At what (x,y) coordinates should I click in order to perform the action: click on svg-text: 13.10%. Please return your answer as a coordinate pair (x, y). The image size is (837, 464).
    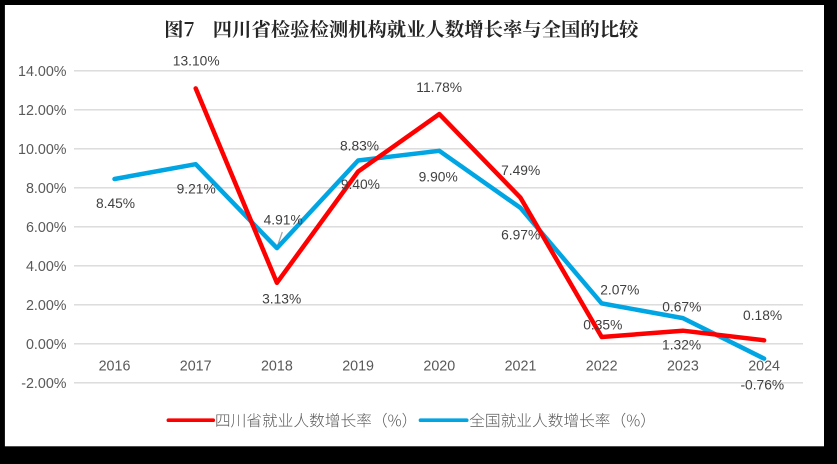
    Looking at the image, I should click on (196, 61).